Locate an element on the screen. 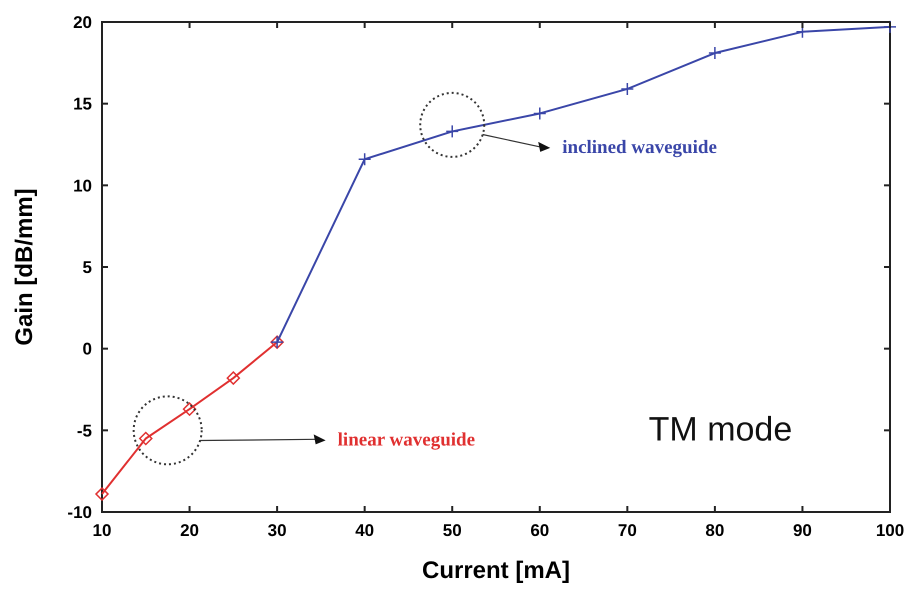  x-tick-label: 50 is located at coordinates (452, 530).